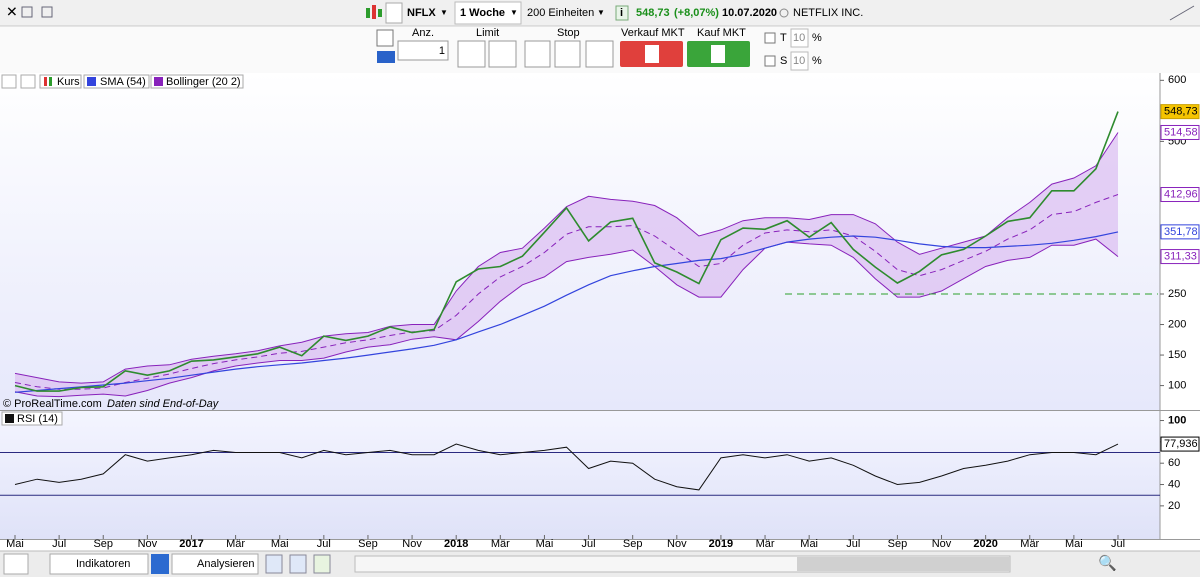 The image size is (1200, 577). I want to click on y-tick-label: 150, so click(1177, 355).